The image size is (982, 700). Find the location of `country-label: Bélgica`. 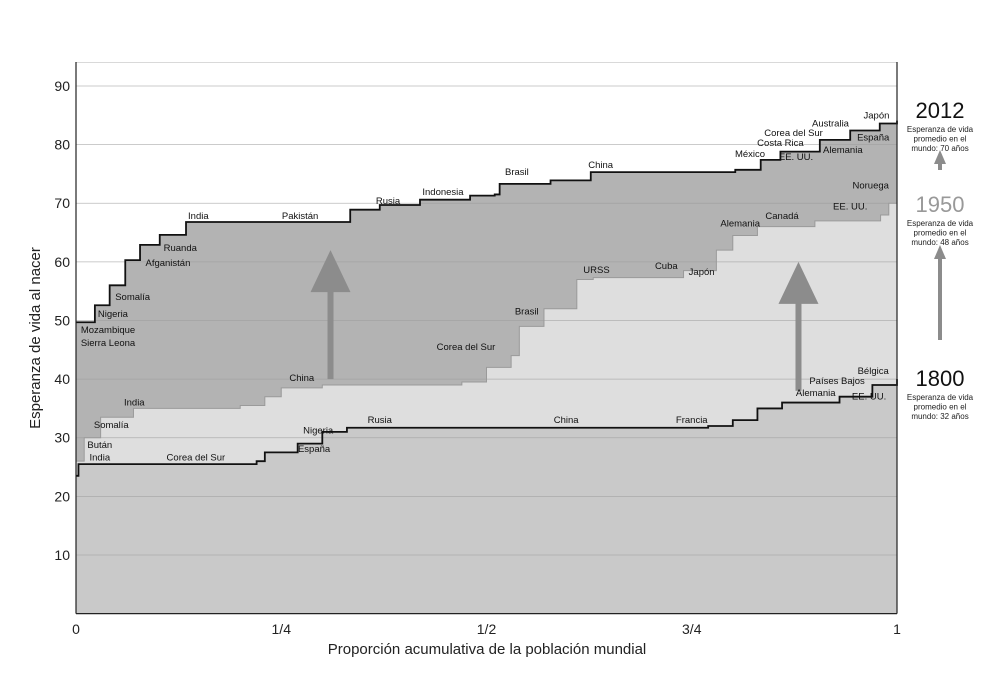

country-label: Bélgica is located at coordinates (874, 371).